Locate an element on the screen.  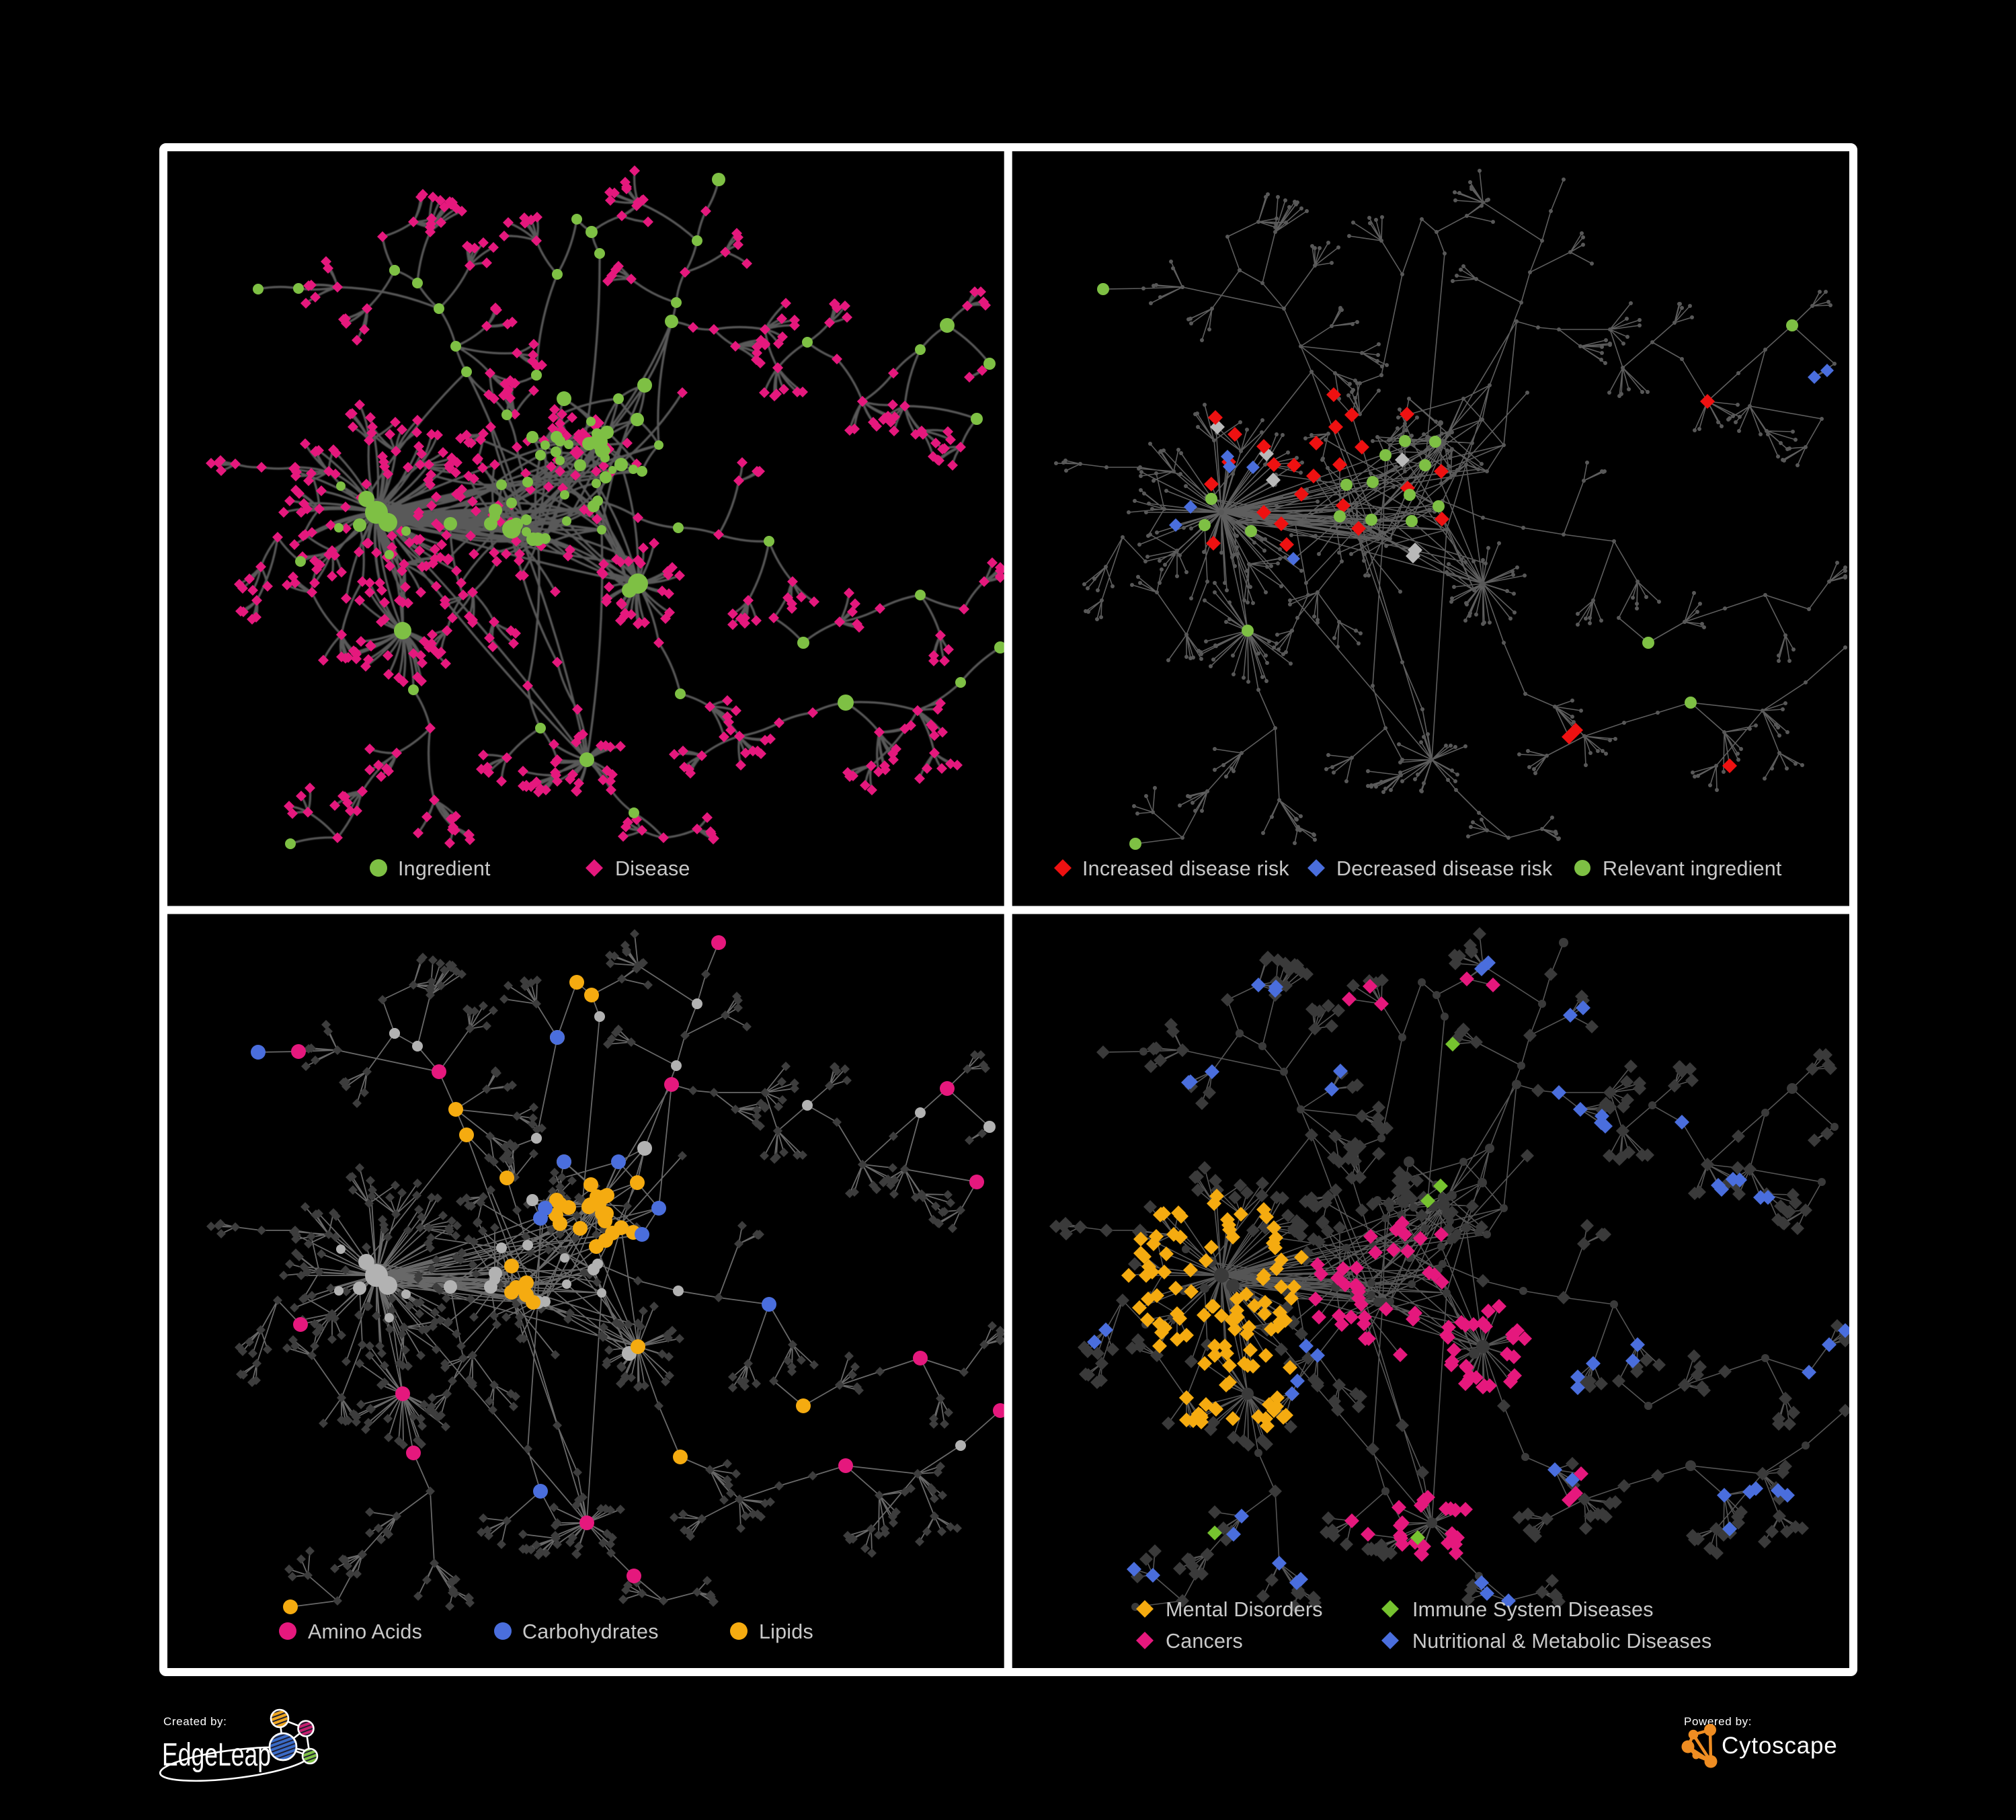
svg-text:Nutritional & Metabolic Diseas: Nutritional & Metabolic Diseases is located at coordinates (1561, 1641).